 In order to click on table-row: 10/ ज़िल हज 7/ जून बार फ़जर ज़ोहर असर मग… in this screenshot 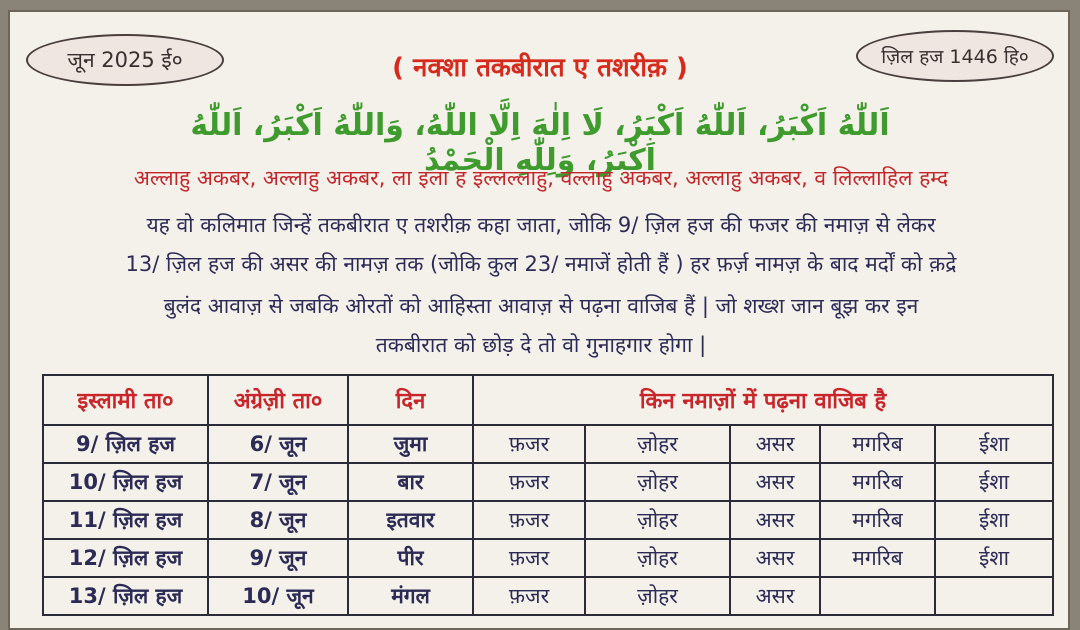, I will do `click(548, 482)`.